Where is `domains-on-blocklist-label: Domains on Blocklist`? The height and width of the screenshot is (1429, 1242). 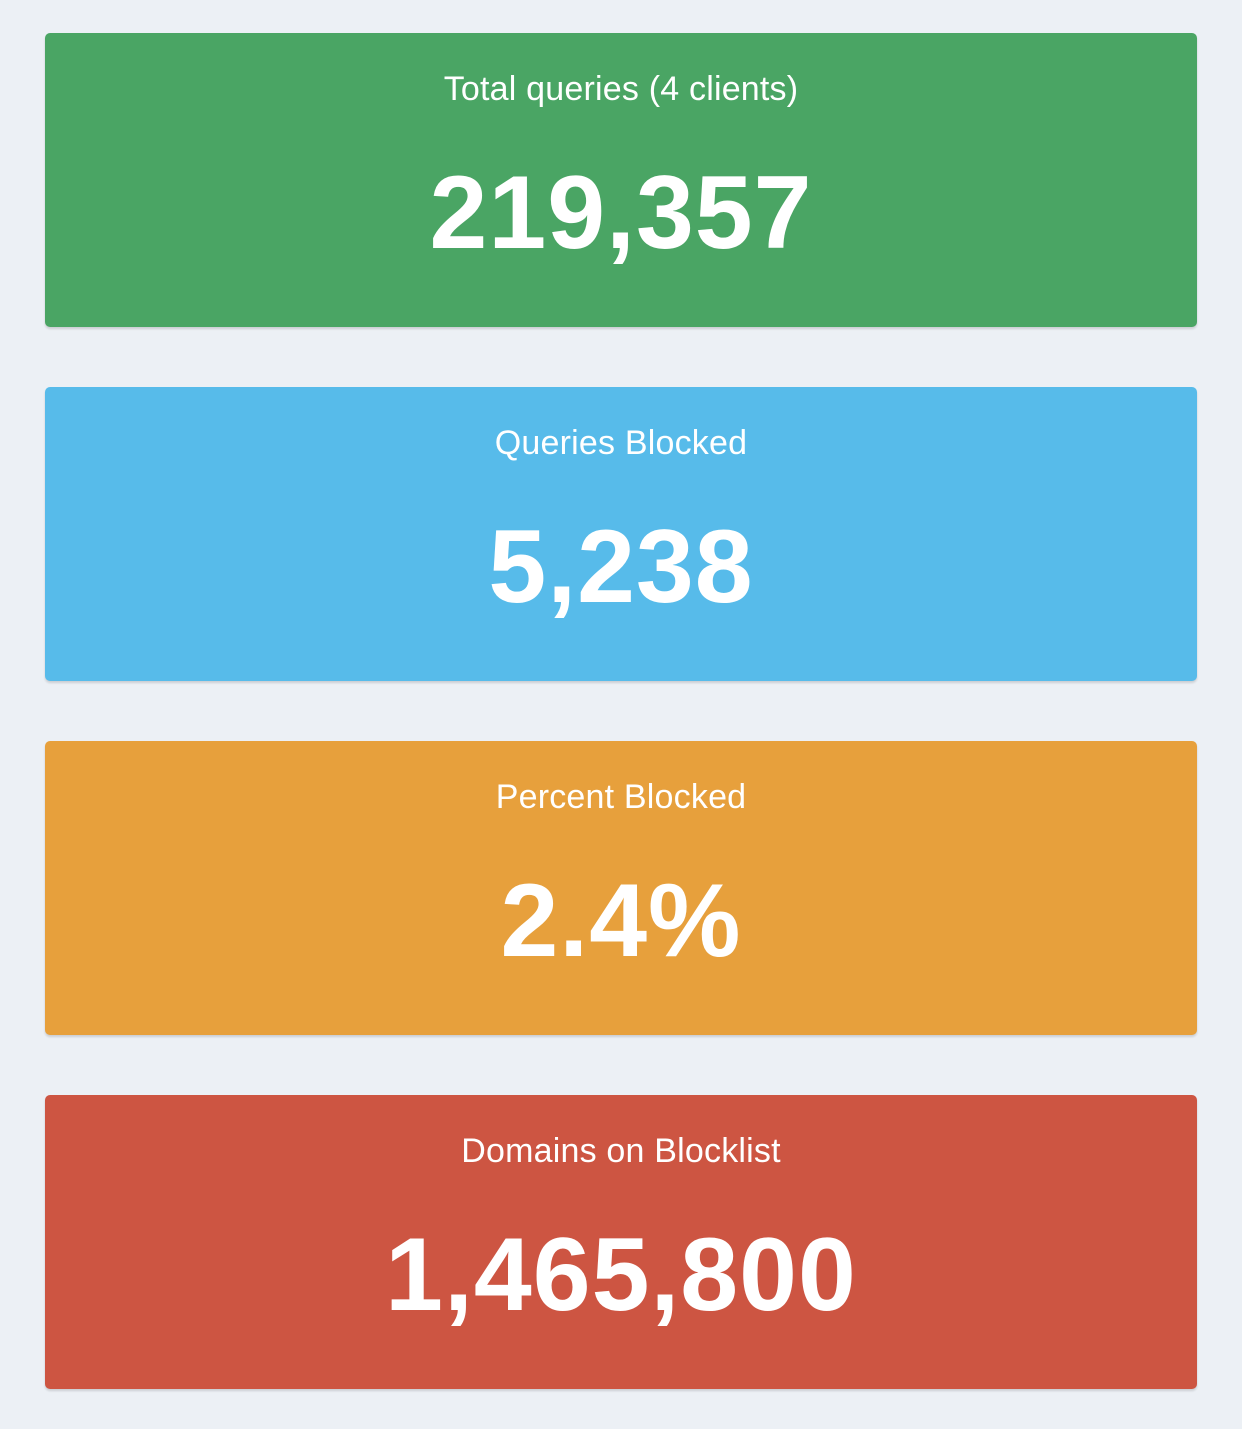
domains-on-blocklist-label: Domains on Blocklist is located at coordinates (621, 1151).